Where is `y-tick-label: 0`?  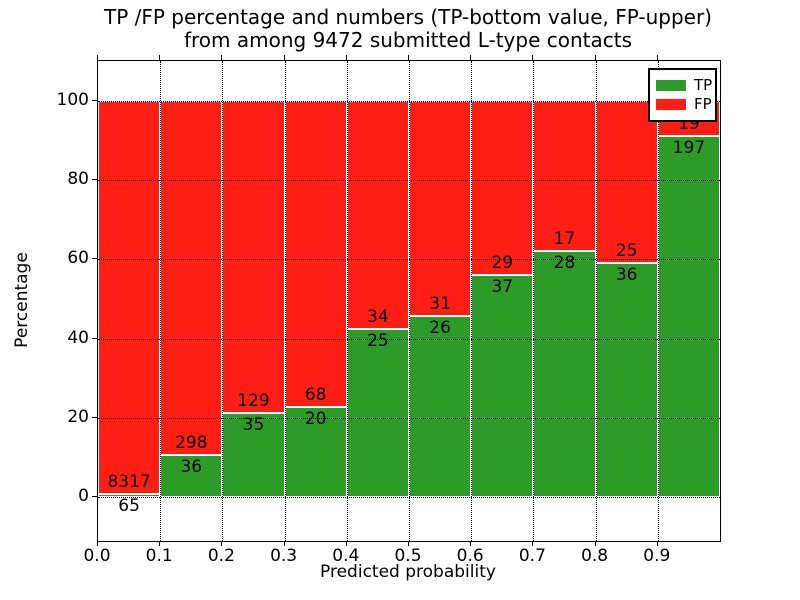
y-tick-label: 0 is located at coordinates (83, 496).